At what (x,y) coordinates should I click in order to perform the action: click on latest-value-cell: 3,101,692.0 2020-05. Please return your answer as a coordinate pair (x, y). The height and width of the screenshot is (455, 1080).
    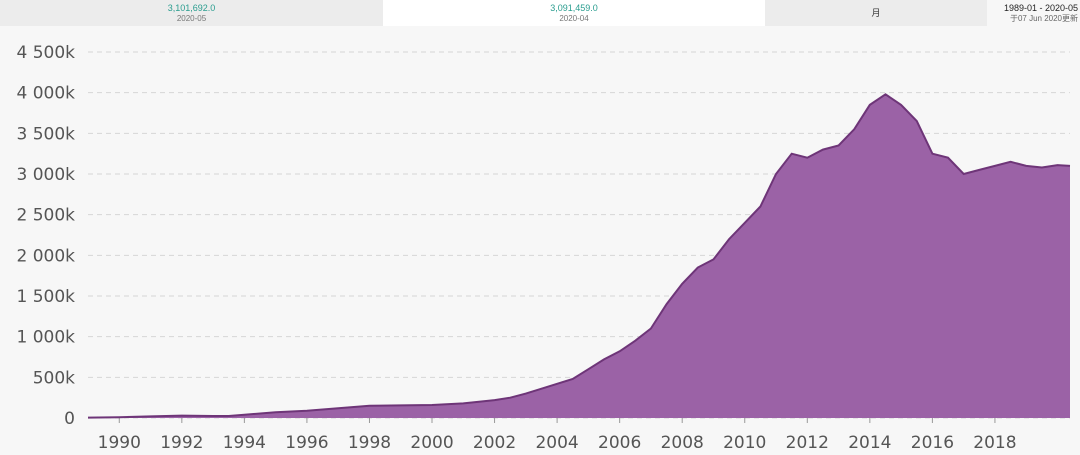
    Looking at the image, I should click on (191, 13).